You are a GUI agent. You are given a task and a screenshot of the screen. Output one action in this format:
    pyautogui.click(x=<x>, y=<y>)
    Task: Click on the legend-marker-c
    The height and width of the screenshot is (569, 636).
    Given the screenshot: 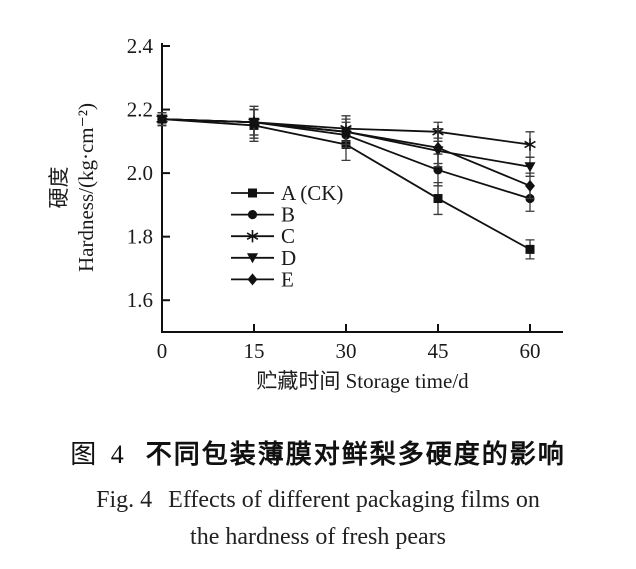 What is the action you would take?
    pyautogui.click(x=252, y=236)
    